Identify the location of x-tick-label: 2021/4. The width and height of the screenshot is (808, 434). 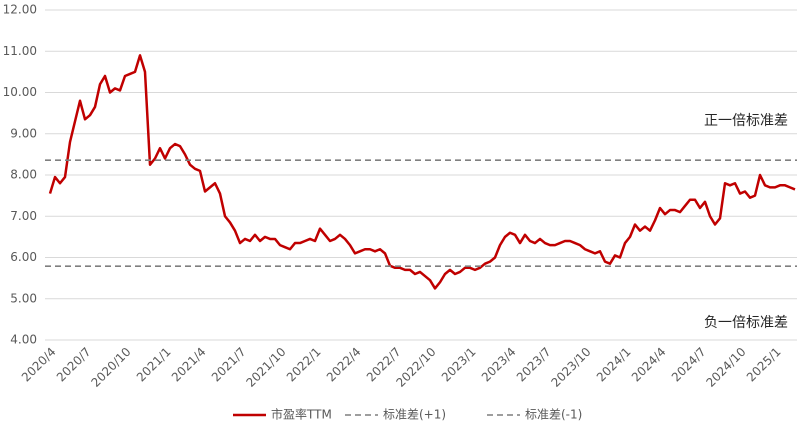
(189, 365).